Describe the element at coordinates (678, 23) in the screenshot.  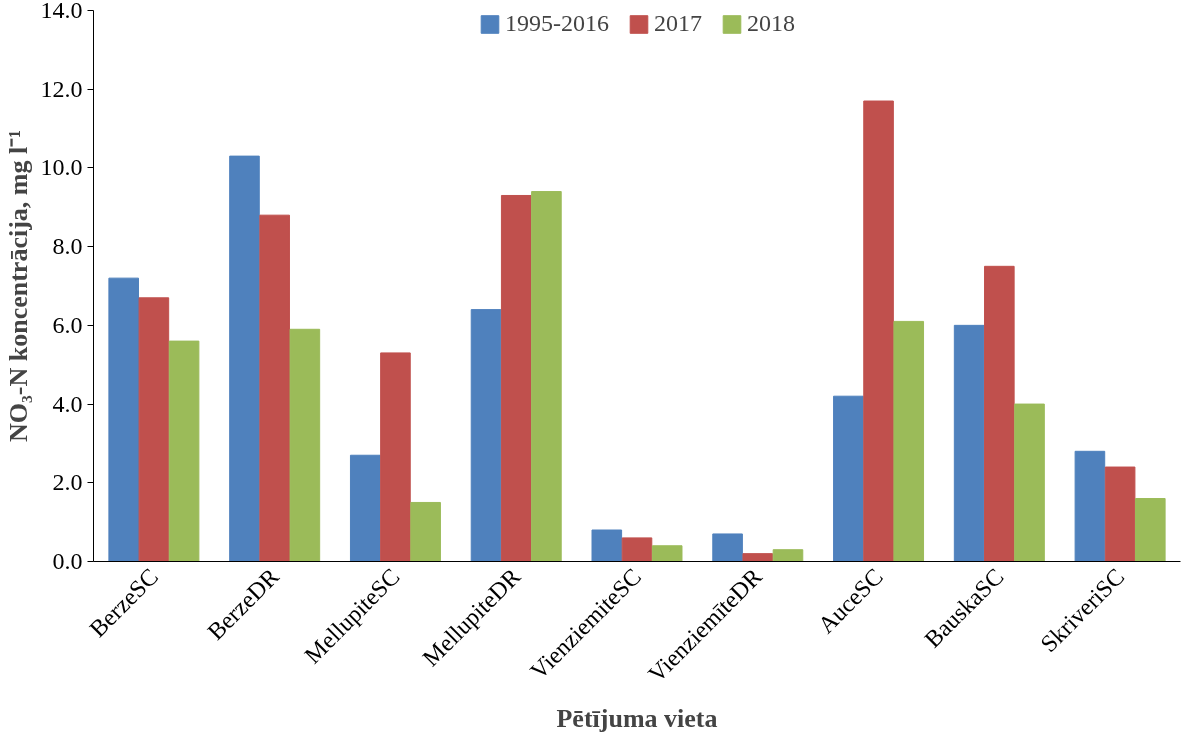
I see `legend-label: 2017` at that location.